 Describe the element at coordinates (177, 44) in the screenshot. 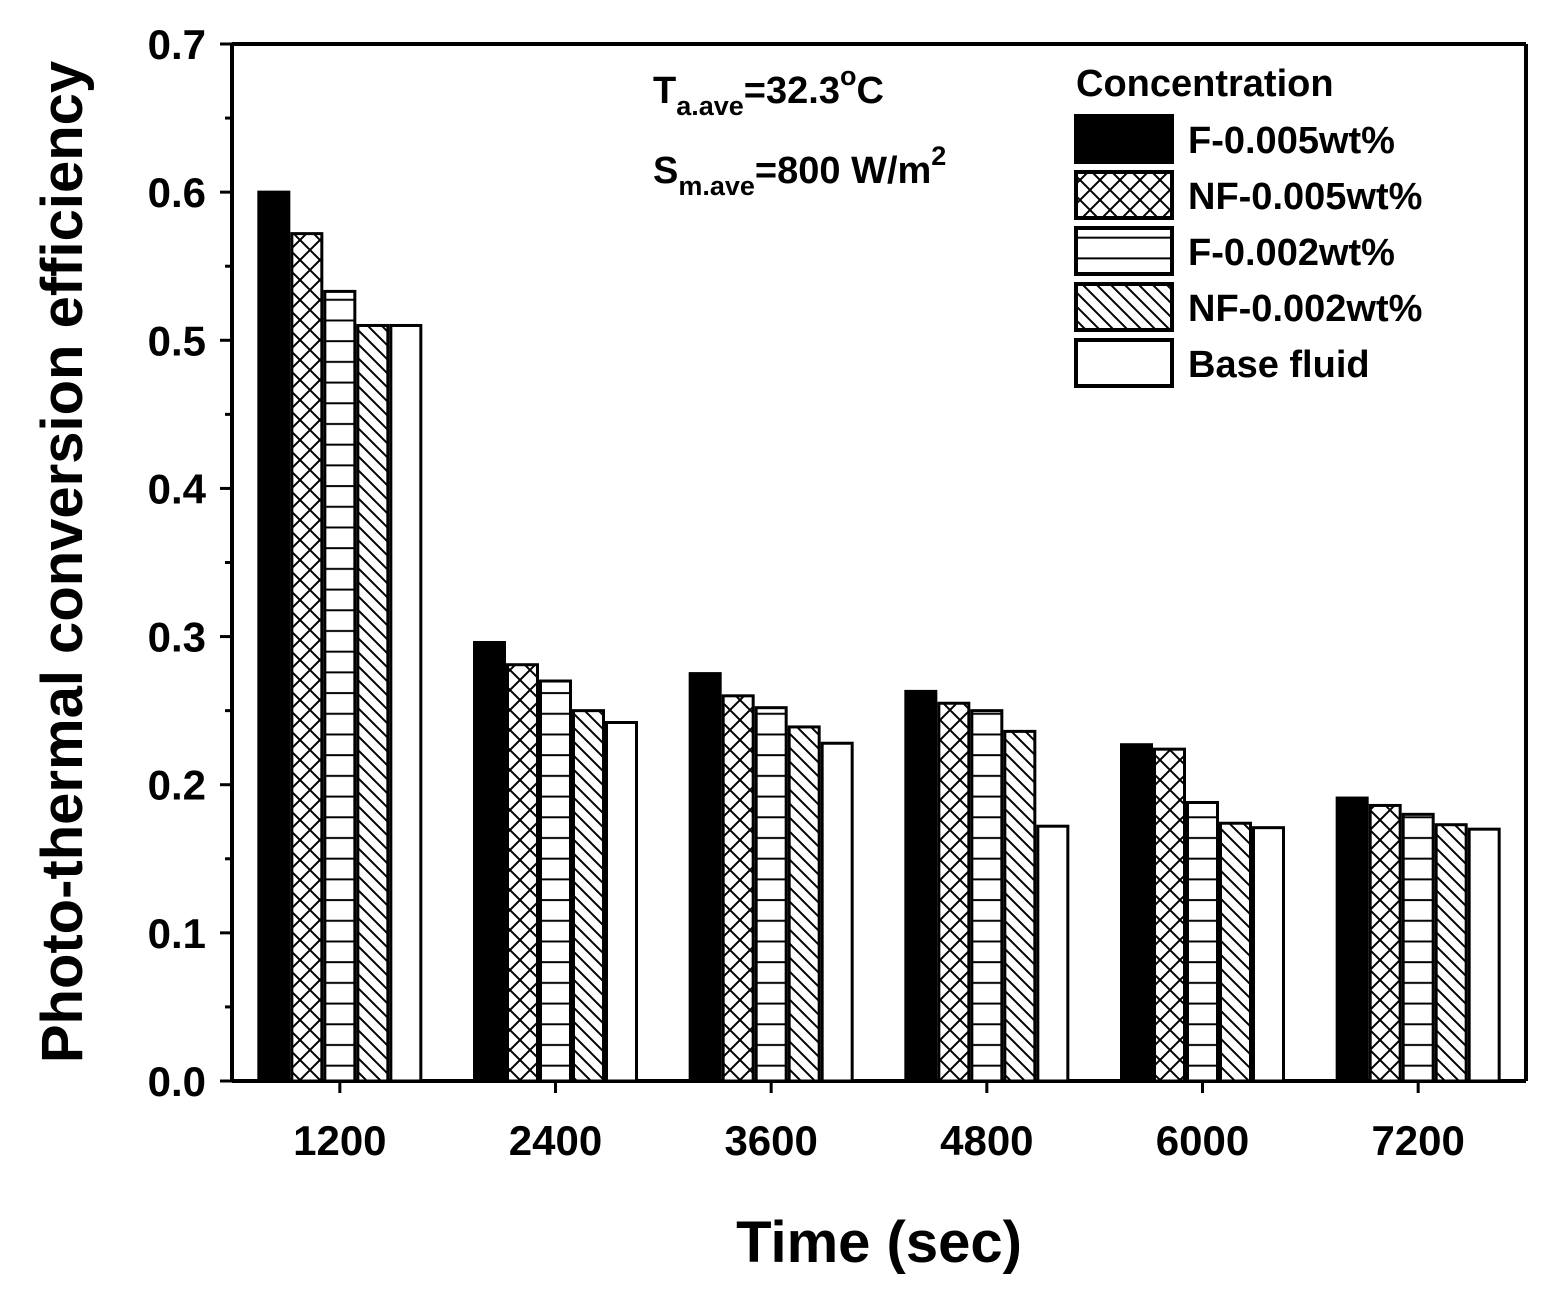

I see `y-tick-label: 0.7` at that location.